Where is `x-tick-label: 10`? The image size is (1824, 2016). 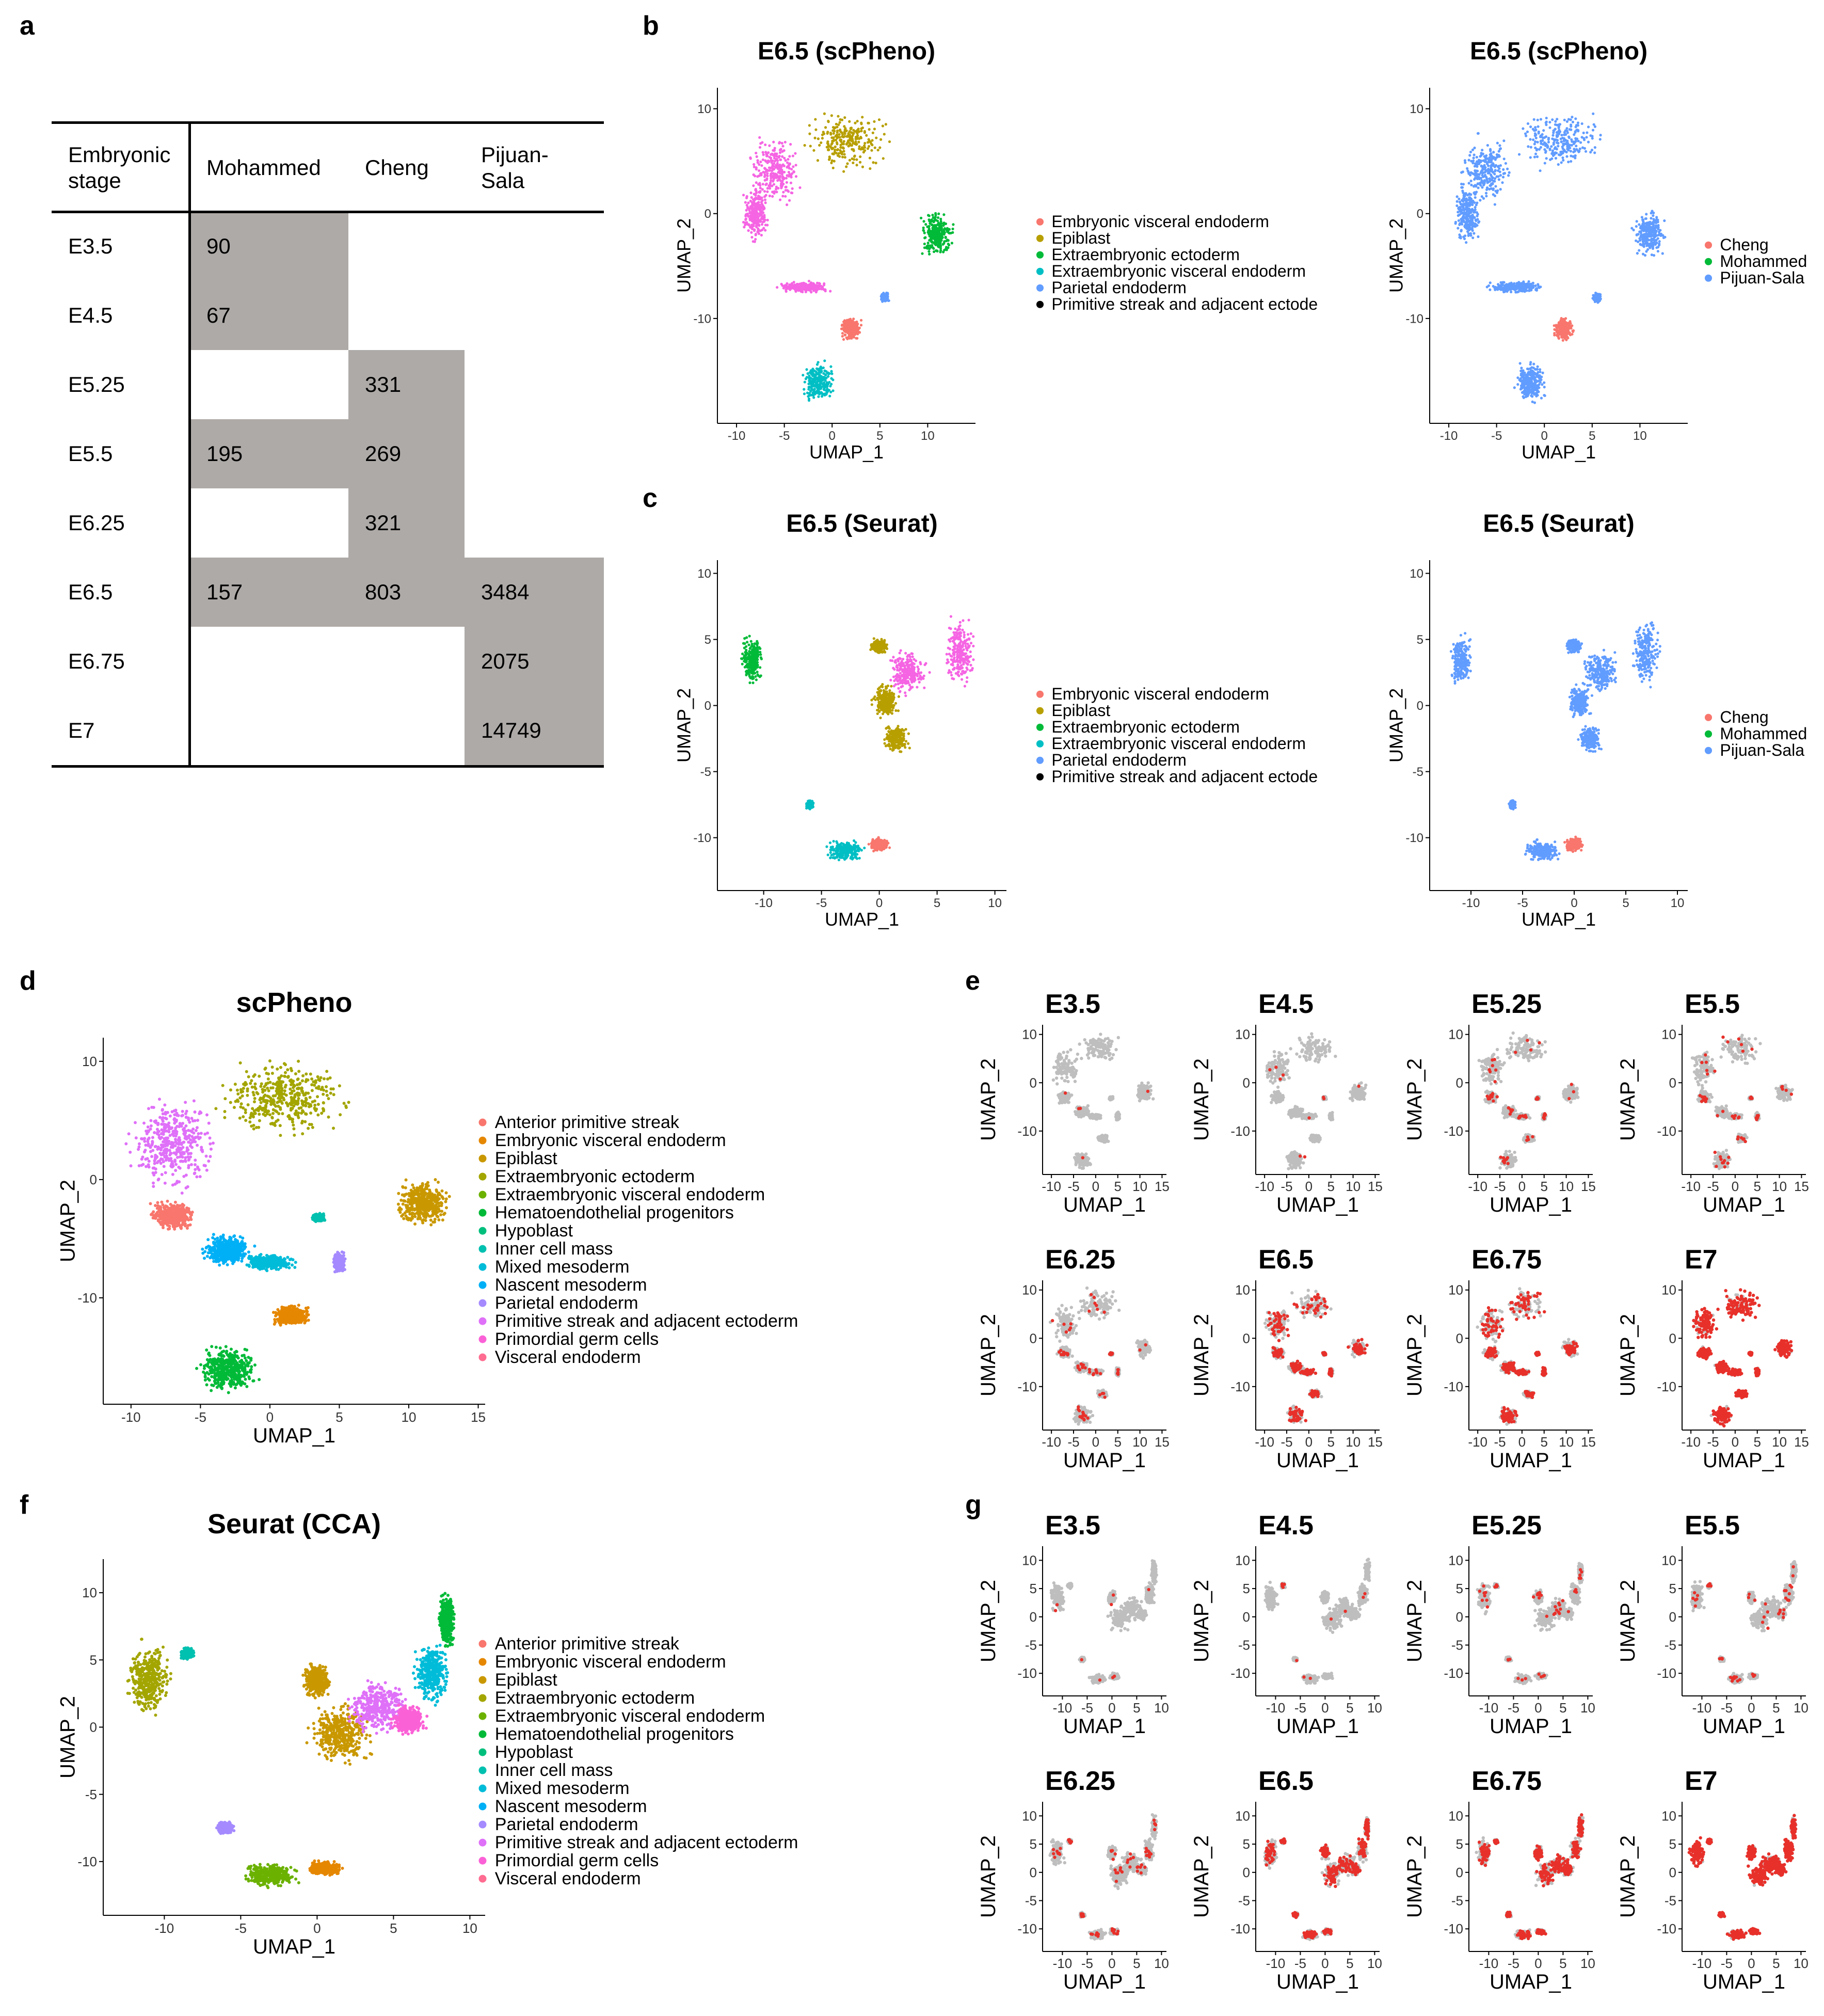
x-tick-label: 10 is located at coordinates (1640, 436).